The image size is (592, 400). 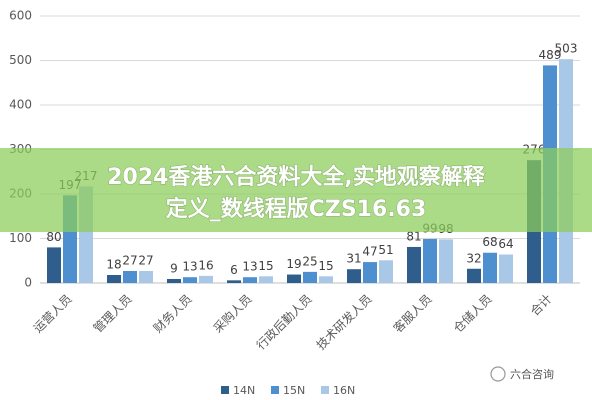 What do you see at coordinates (353, 259) in the screenshot?
I see `data-label: 31` at bounding box center [353, 259].